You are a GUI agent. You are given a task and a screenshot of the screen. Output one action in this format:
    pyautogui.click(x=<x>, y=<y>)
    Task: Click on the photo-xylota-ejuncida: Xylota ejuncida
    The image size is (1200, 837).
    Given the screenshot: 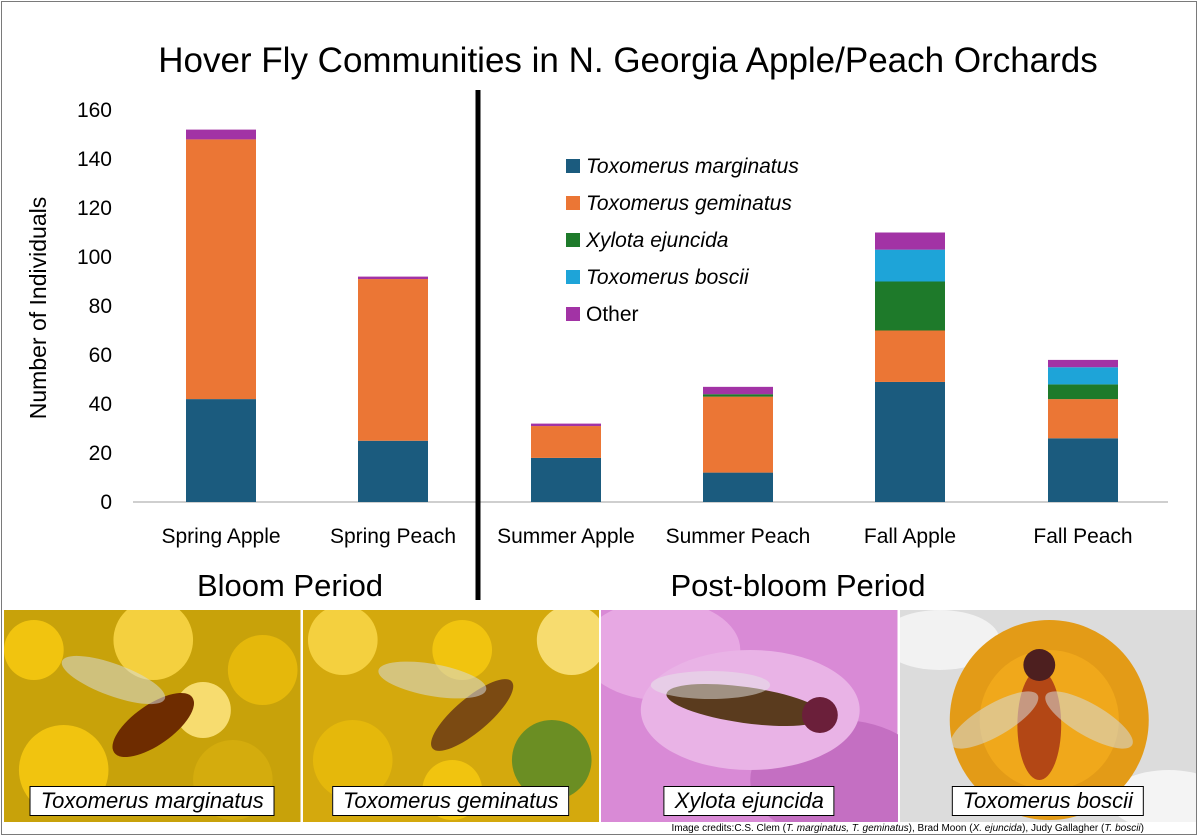 What is the action you would take?
    pyautogui.click(x=750, y=716)
    